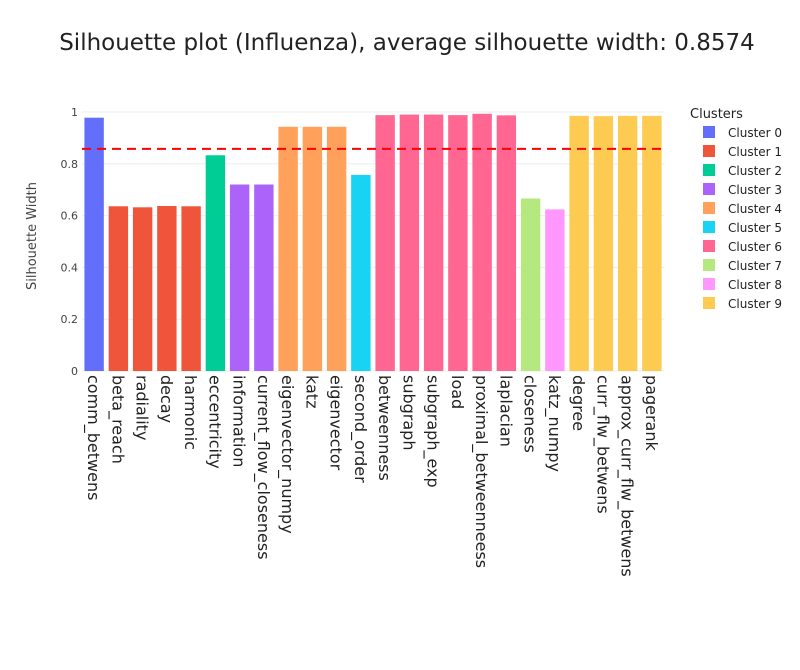 The height and width of the screenshot is (670, 800). I want to click on bar-decay, so click(167, 288).